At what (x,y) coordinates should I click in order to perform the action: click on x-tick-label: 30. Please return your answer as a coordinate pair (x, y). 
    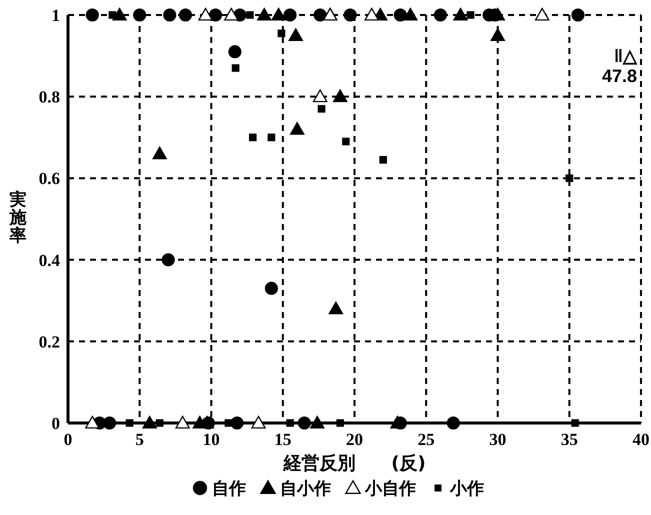
    Looking at the image, I should click on (497, 439).